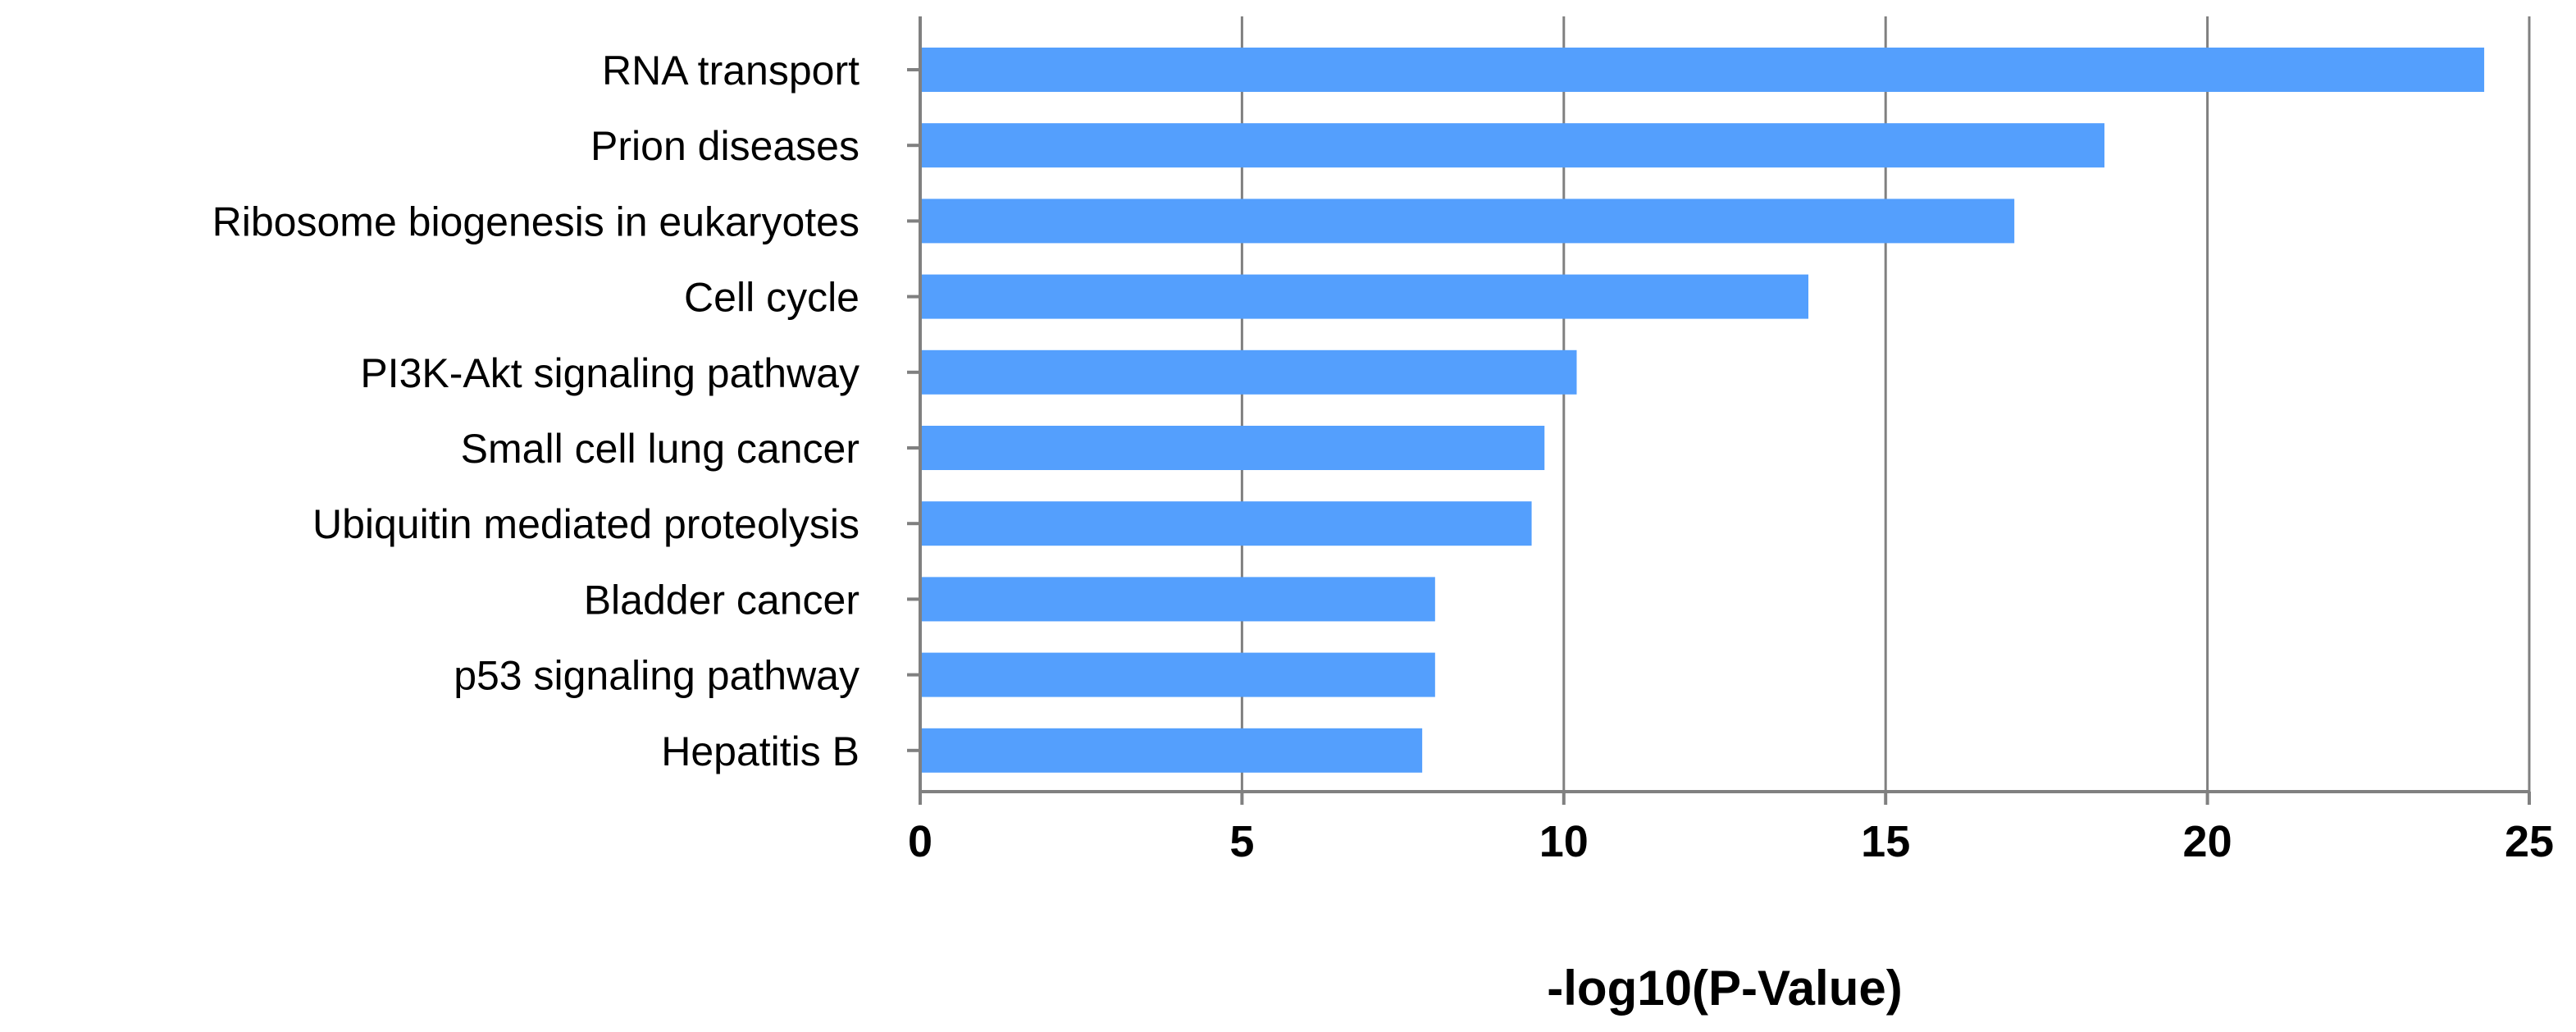  What do you see at coordinates (730, 71) in the screenshot?
I see `category-label: RNA transport` at bounding box center [730, 71].